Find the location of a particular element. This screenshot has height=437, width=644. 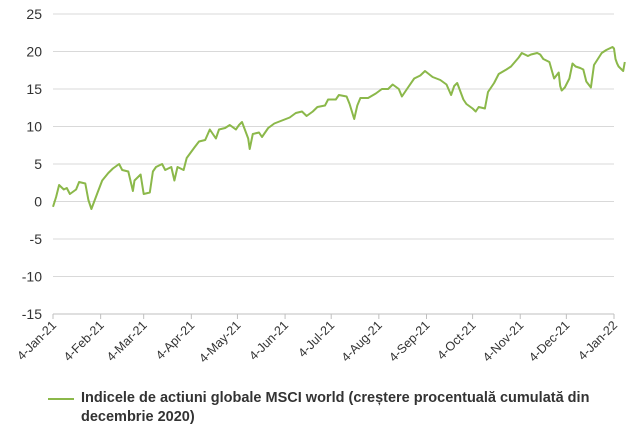

y-tick-label: 20 is located at coordinates (34, 52).